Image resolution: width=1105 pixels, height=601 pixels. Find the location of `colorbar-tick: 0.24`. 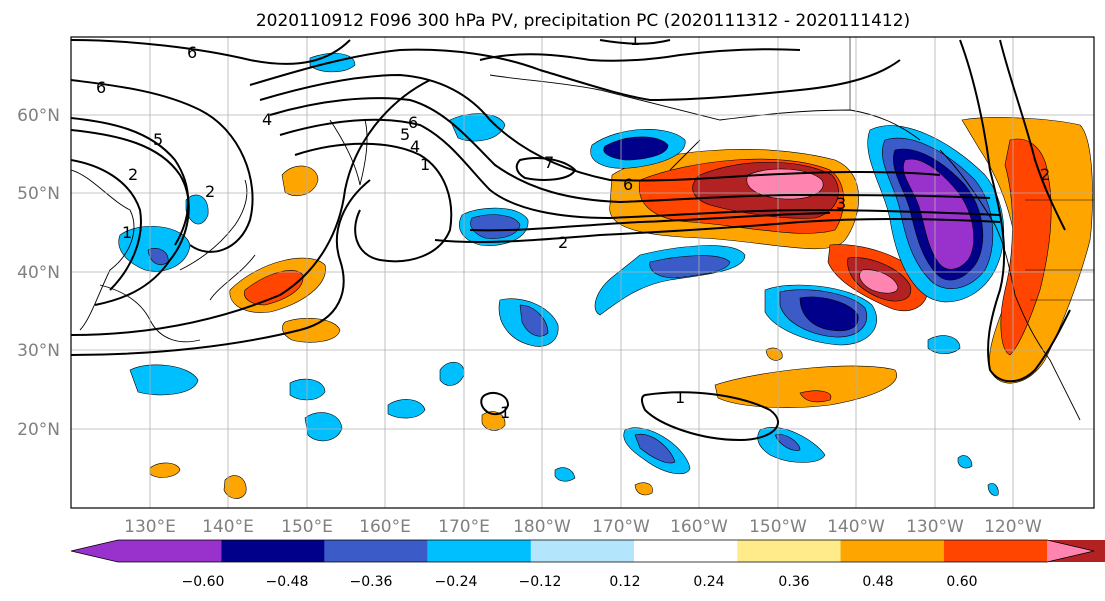

colorbar-tick: 0.24 is located at coordinates (708, 582).